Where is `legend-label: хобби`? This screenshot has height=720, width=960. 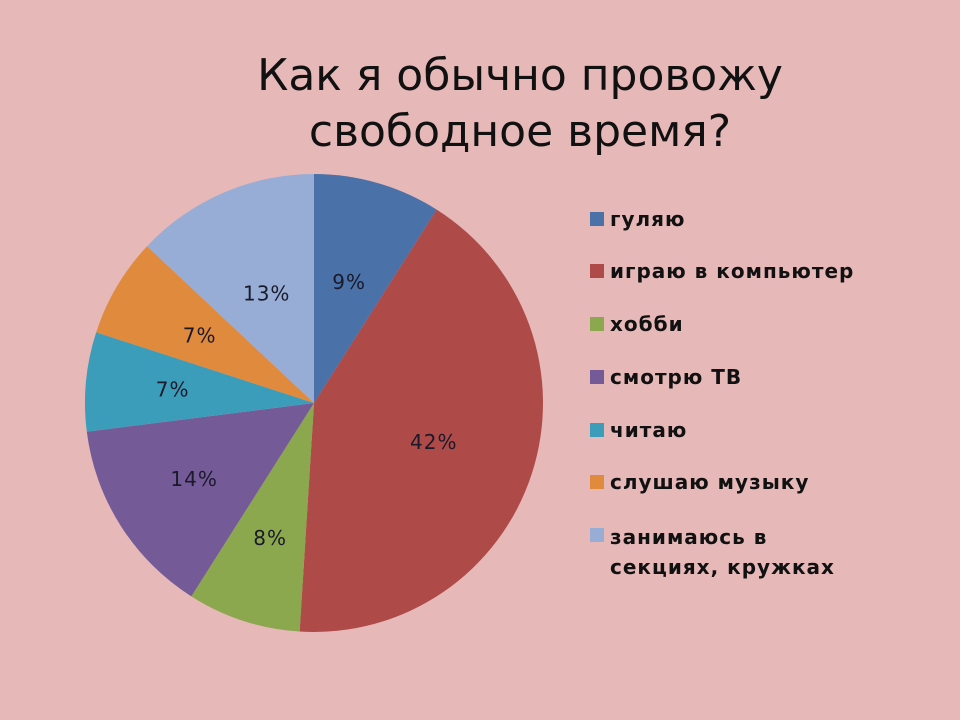 legend-label: хобби is located at coordinates (647, 324).